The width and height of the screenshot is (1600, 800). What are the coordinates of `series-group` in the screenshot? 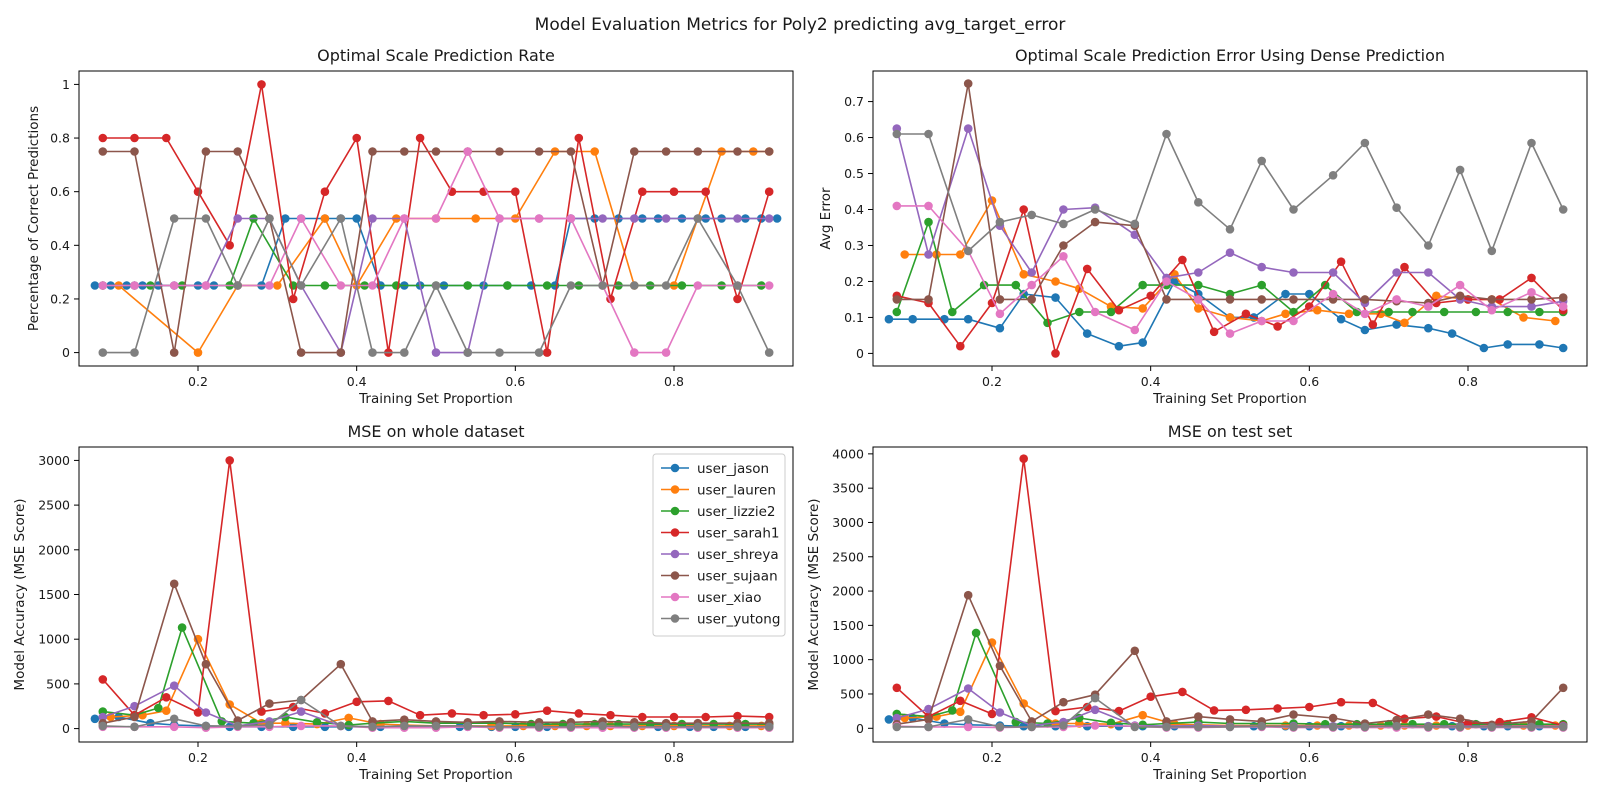 It's located at (436, 218).